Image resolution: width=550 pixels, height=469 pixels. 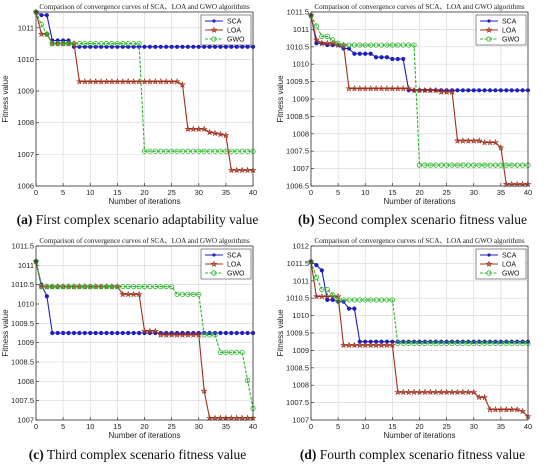 What do you see at coordinates (509, 256) in the screenshot?
I see `legend-label-sca: SCA` at bounding box center [509, 256].